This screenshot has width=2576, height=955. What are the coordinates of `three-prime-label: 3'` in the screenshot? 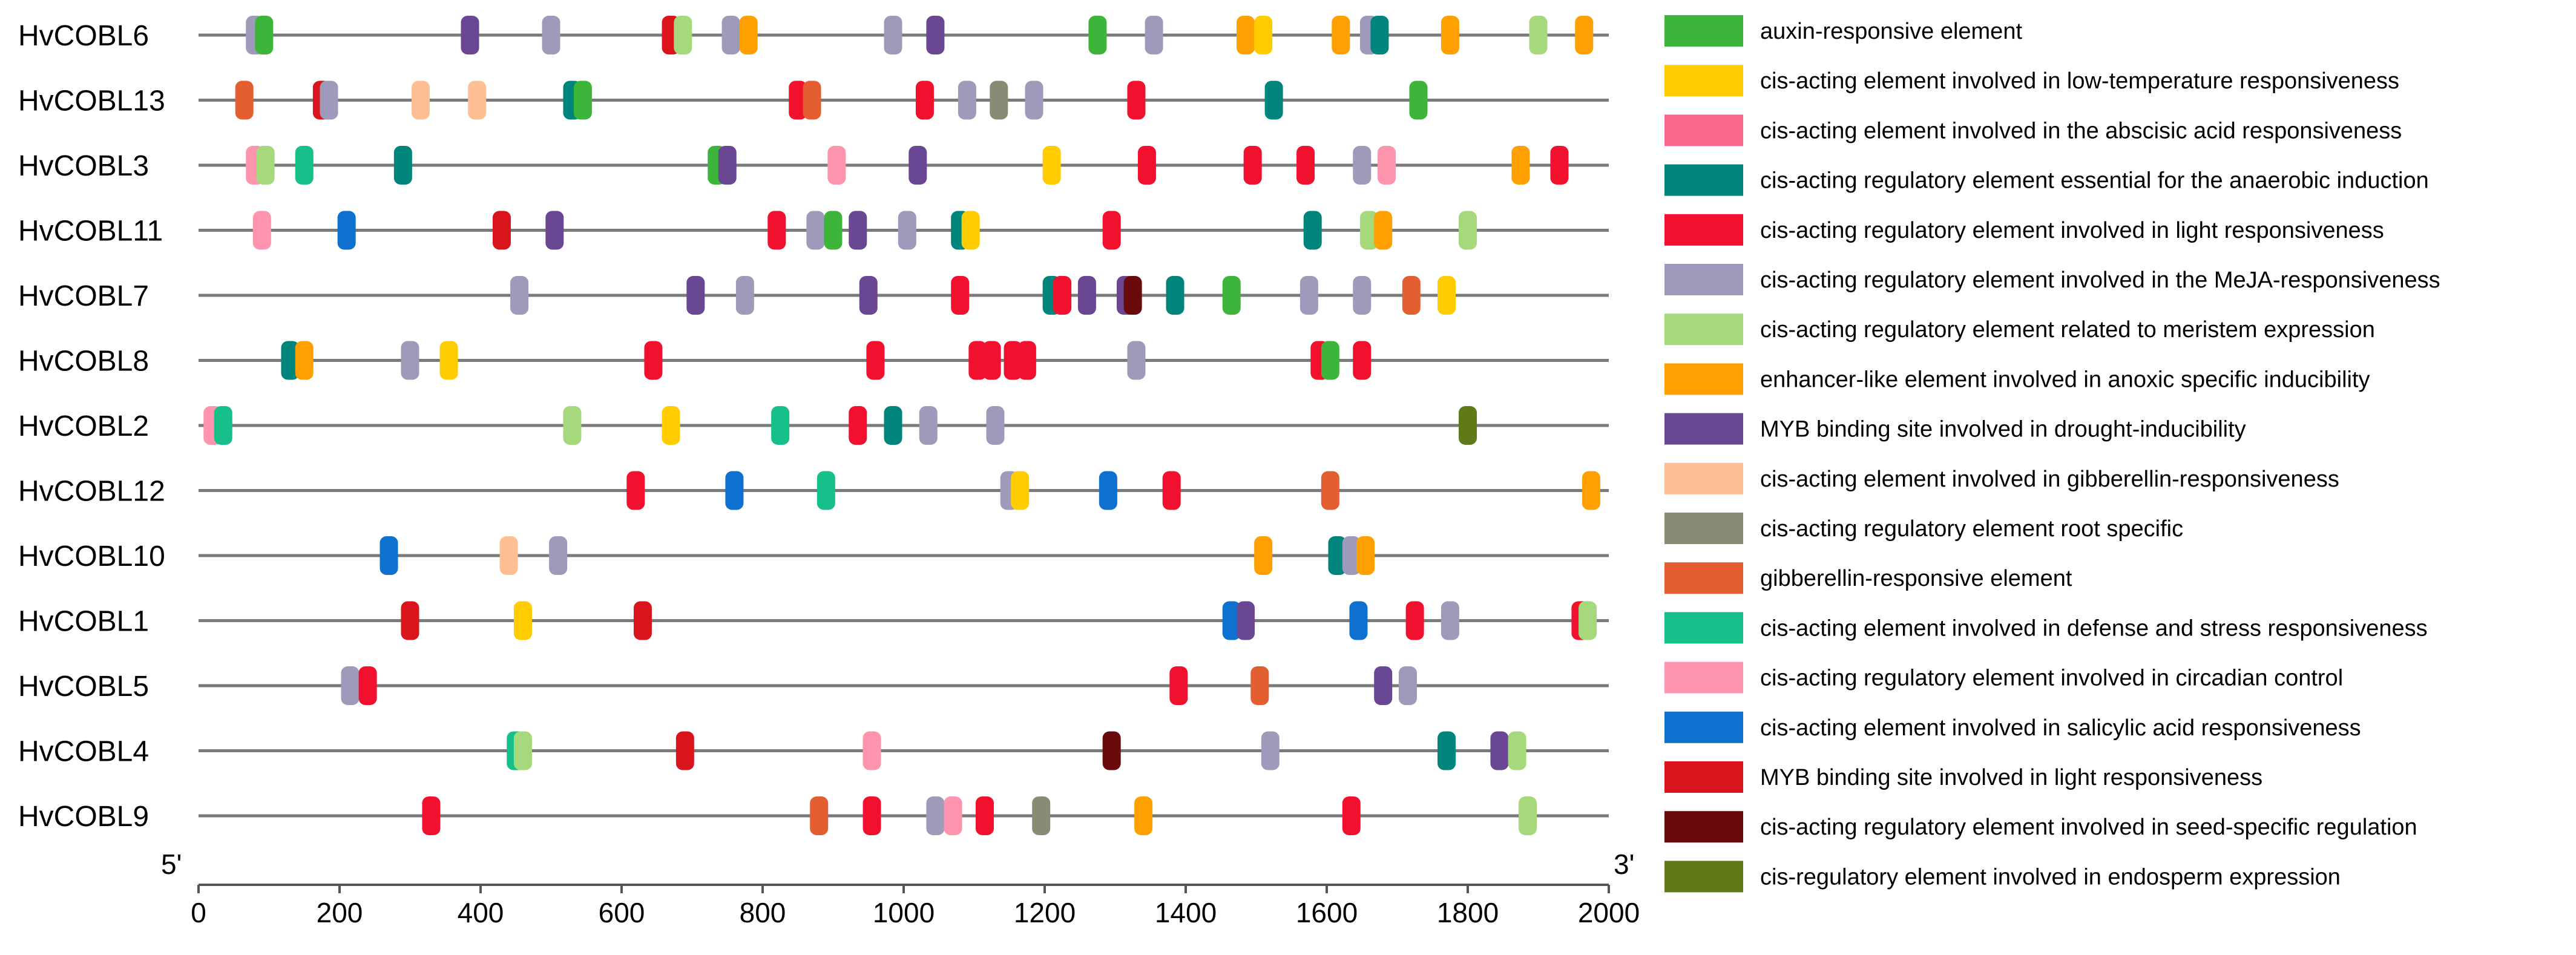 It's located at (1624, 864).